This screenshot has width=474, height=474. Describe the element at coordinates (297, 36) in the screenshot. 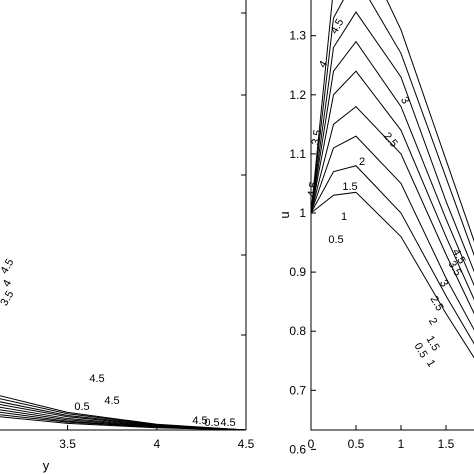

I see `right-y-tick-label: 1.3` at that location.